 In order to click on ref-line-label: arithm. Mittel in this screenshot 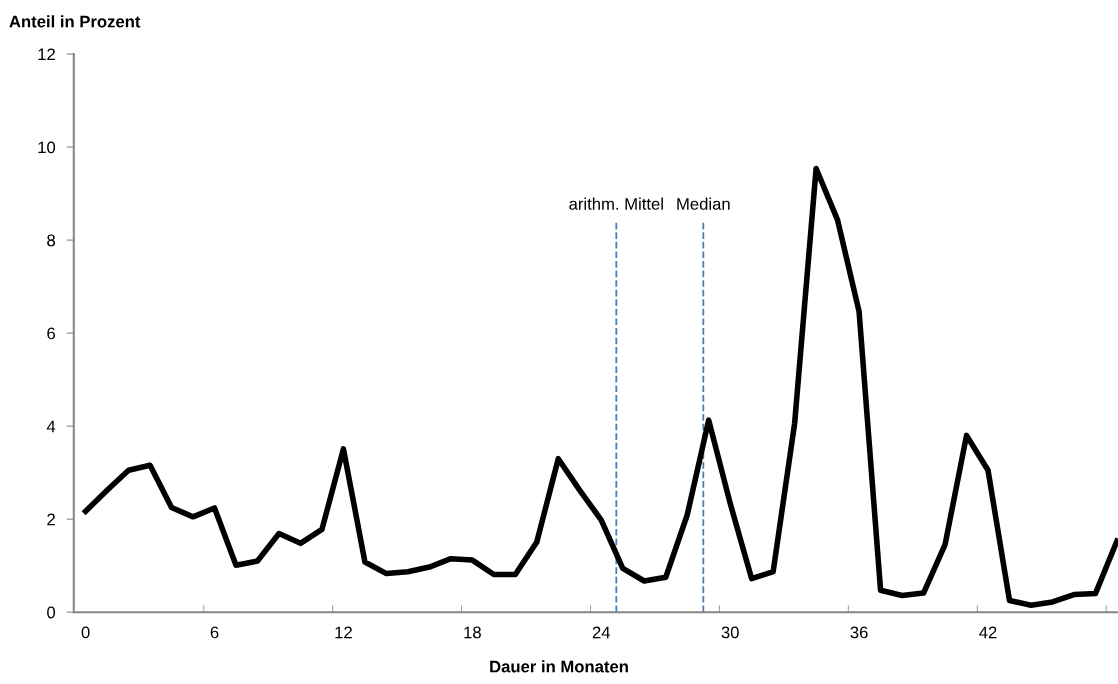, I will do `click(616, 203)`.